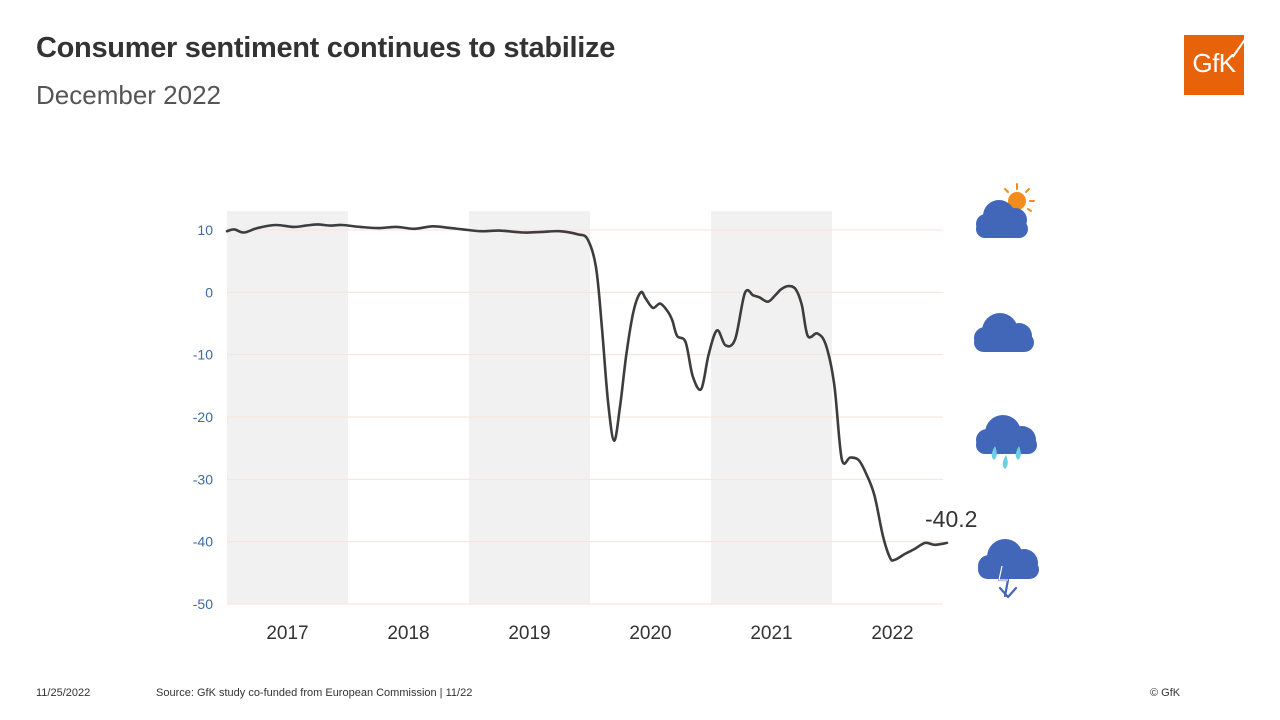  What do you see at coordinates (1005, 210) in the screenshot?
I see `sun-behind-cloud-icon` at bounding box center [1005, 210].